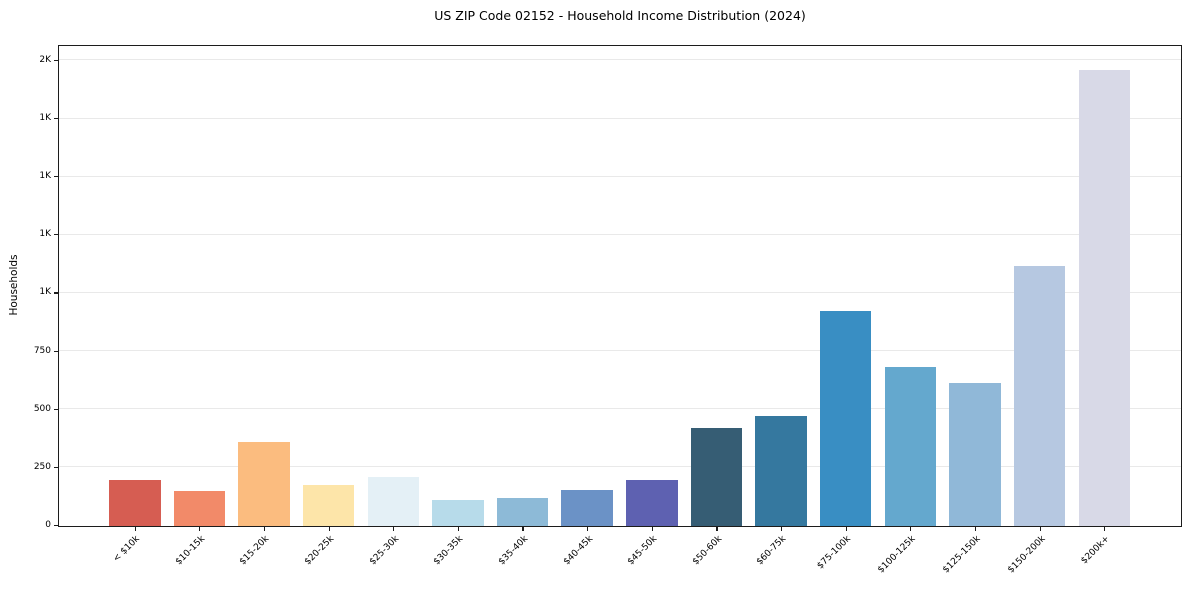 Image resolution: width=1189 pixels, height=590 pixels. What do you see at coordinates (42, 466) in the screenshot?
I see `y-tick-label: 250` at bounding box center [42, 466].